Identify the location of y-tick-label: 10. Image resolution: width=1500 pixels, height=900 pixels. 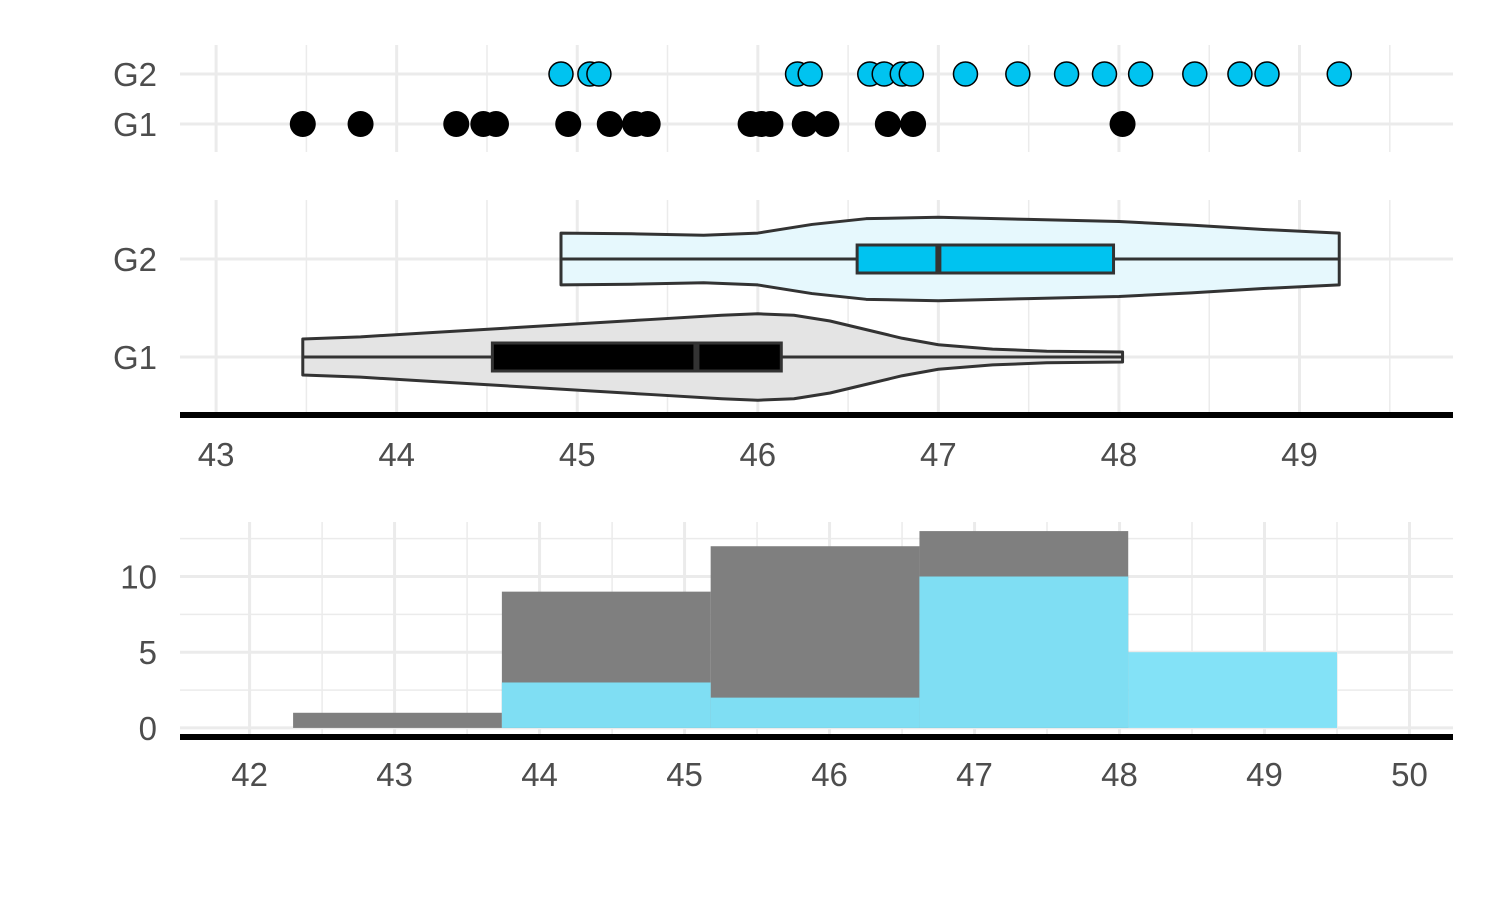
(138, 577).